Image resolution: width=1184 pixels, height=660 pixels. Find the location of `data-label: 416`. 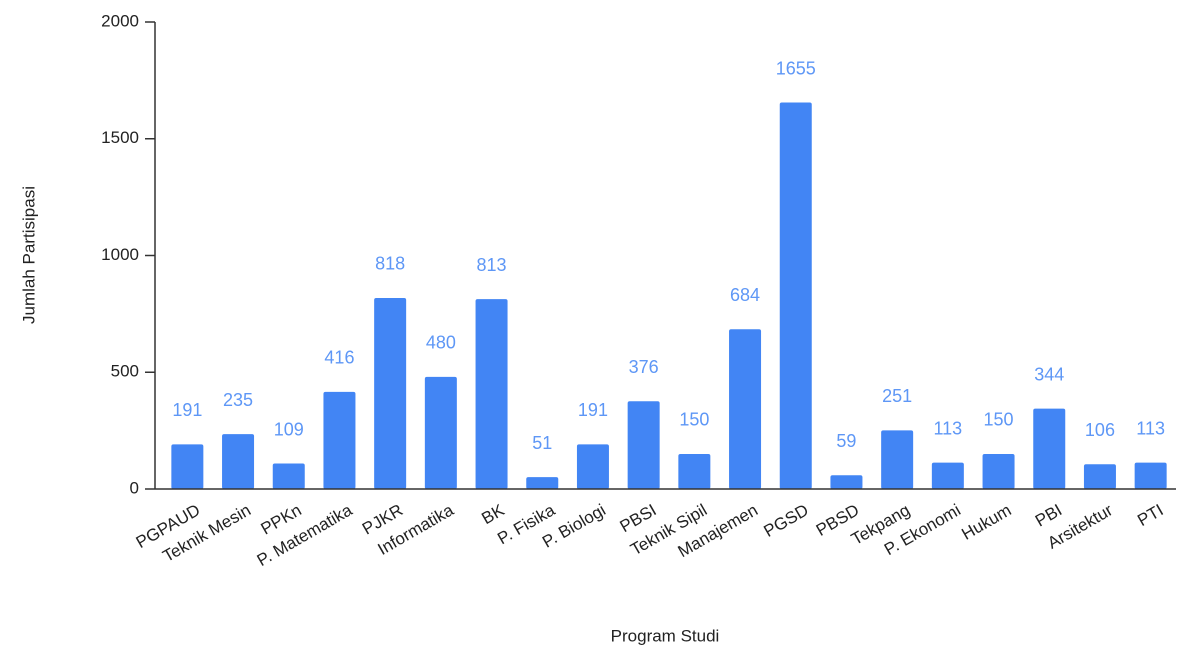

data-label: 416 is located at coordinates (339, 358).